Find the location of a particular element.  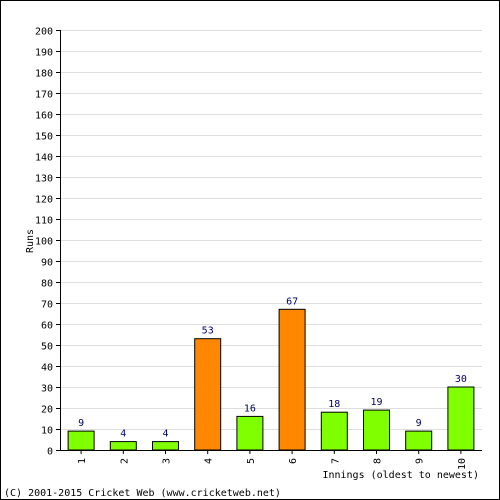

y-tick-label: 80 is located at coordinates (47, 284).